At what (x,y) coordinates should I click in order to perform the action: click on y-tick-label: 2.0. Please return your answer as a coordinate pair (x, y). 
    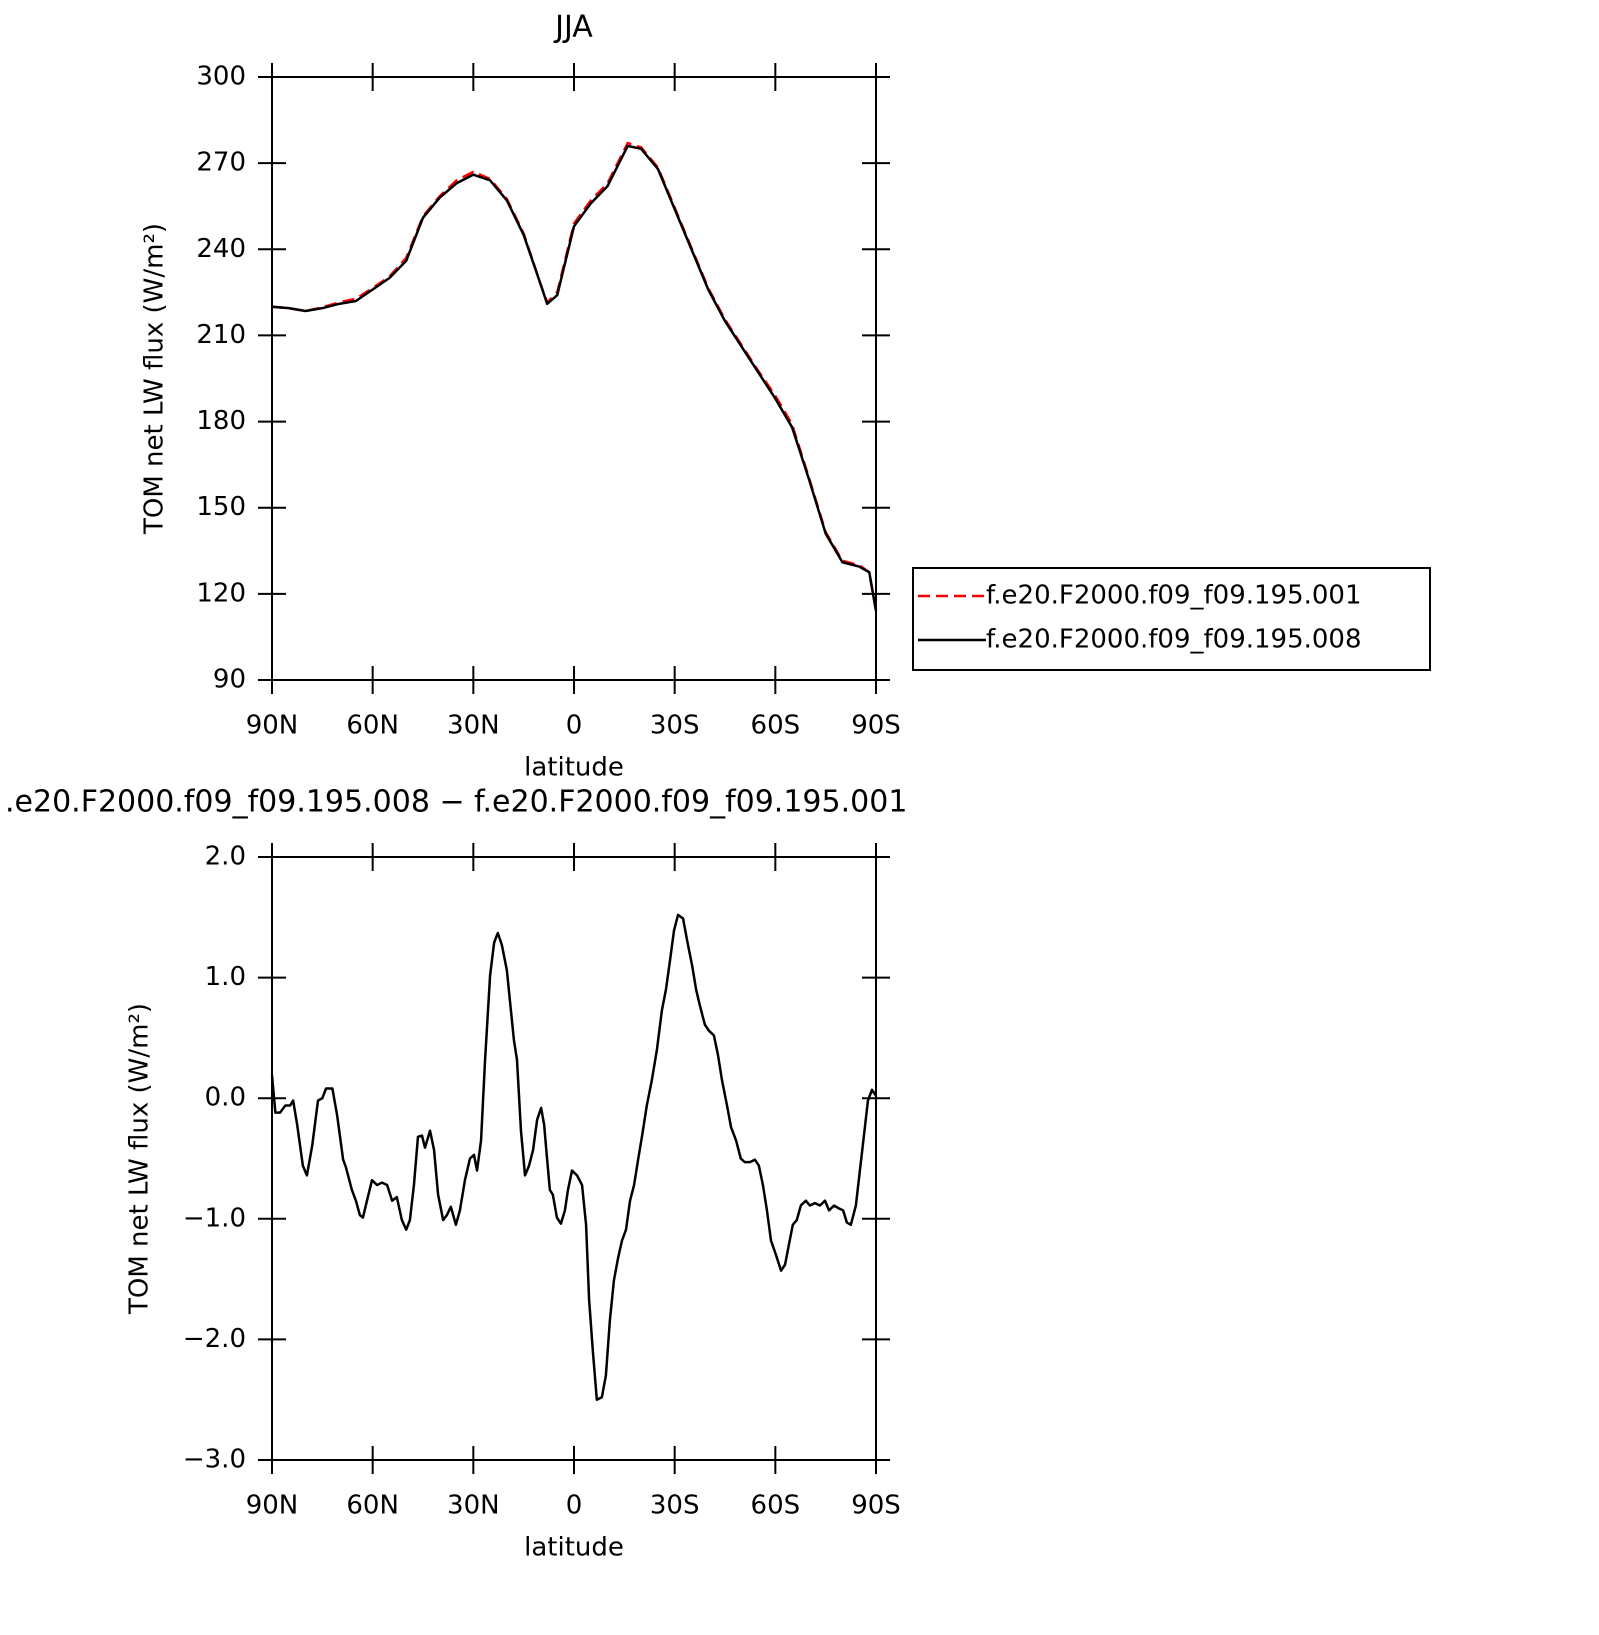
    Looking at the image, I should click on (225, 857).